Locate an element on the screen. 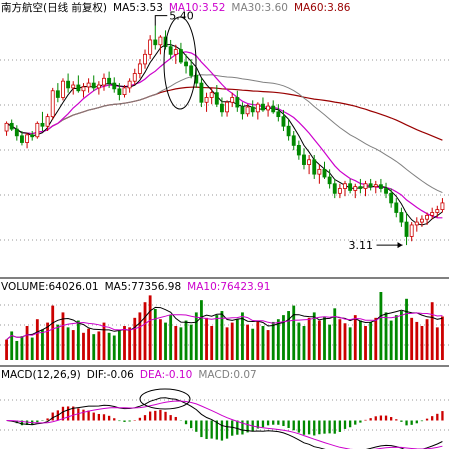  dea-line is located at coordinates (224, 424).